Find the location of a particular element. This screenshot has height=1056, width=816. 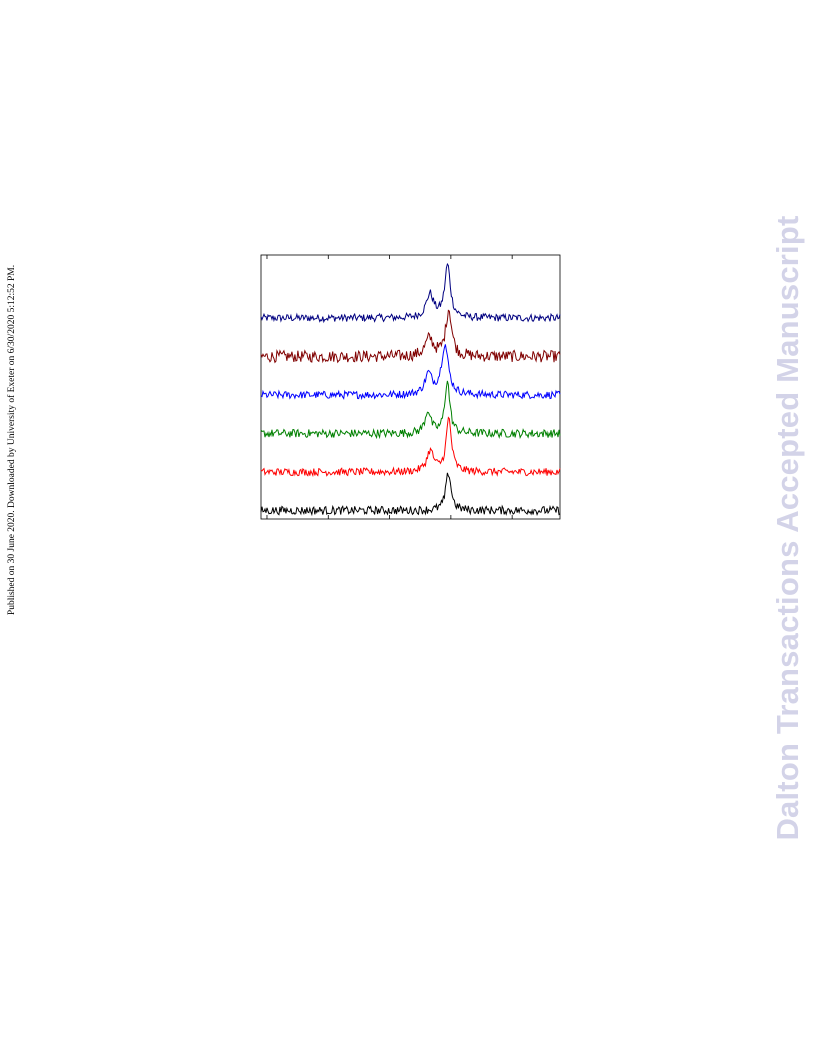

spectra-traces is located at coordinates (410, 389).